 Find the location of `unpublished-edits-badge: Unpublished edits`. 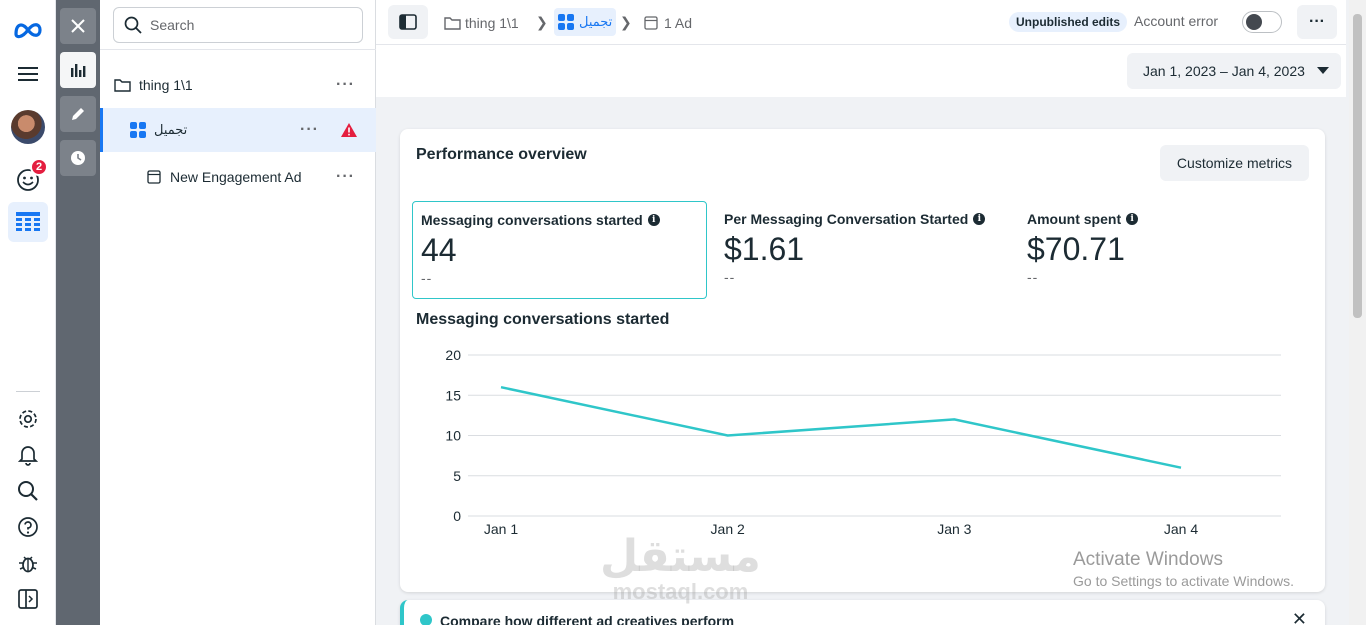

unpublished-edits-badge: Unpublished edits is located at coordinates (1068, 22).